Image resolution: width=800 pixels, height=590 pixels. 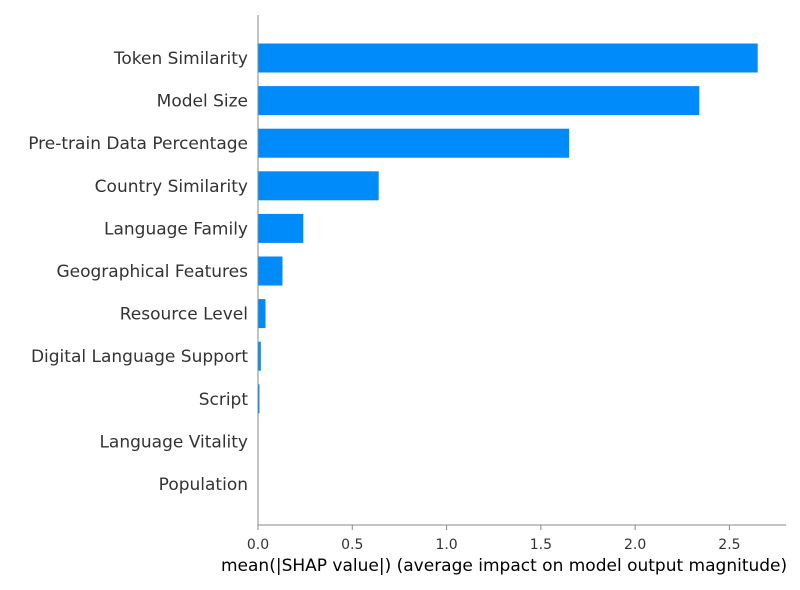 What do you see at coordinates (414, 143) in the screenshot?
I see `bar-pre-train-data-percentage` at bounding box center [414, 143].